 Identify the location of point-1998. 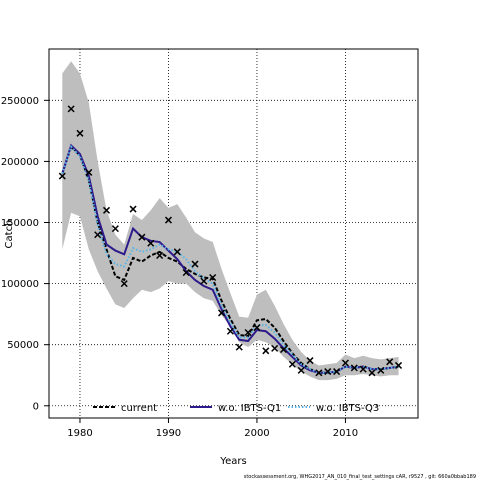
(239, 347).